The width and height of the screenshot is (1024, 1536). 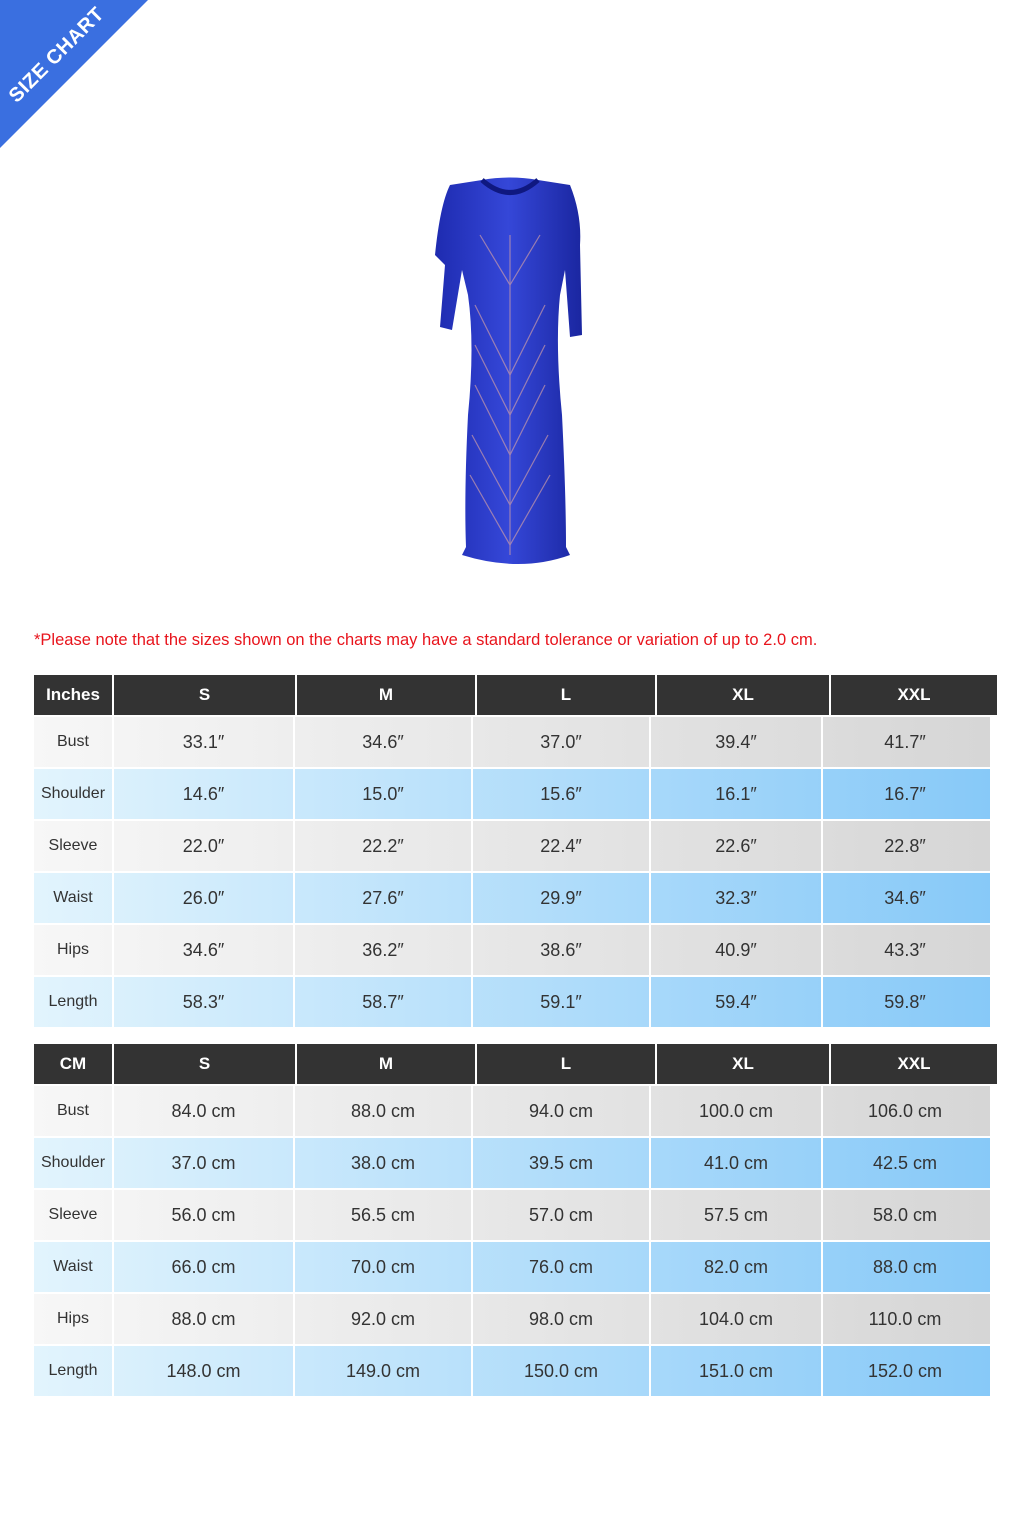 I want to click on measurement-value: 150.0 cm, so click(x=560, y=1371).